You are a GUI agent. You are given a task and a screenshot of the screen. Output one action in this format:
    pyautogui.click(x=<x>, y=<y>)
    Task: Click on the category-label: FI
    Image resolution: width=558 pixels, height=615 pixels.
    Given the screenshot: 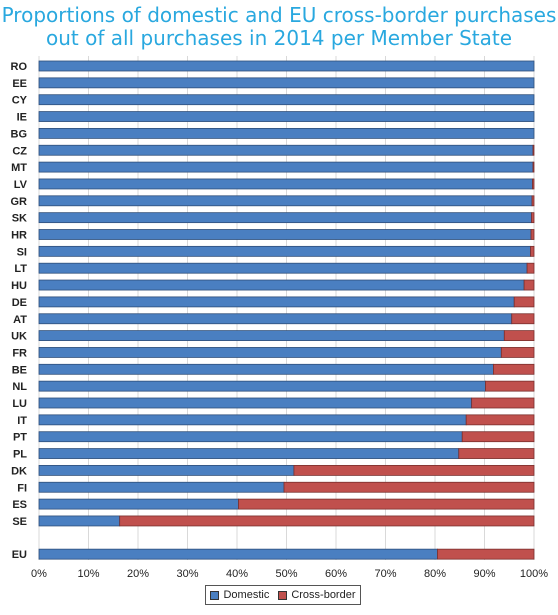 What is the action you would take?
    pyautogui.click(x=22, y=488)
    